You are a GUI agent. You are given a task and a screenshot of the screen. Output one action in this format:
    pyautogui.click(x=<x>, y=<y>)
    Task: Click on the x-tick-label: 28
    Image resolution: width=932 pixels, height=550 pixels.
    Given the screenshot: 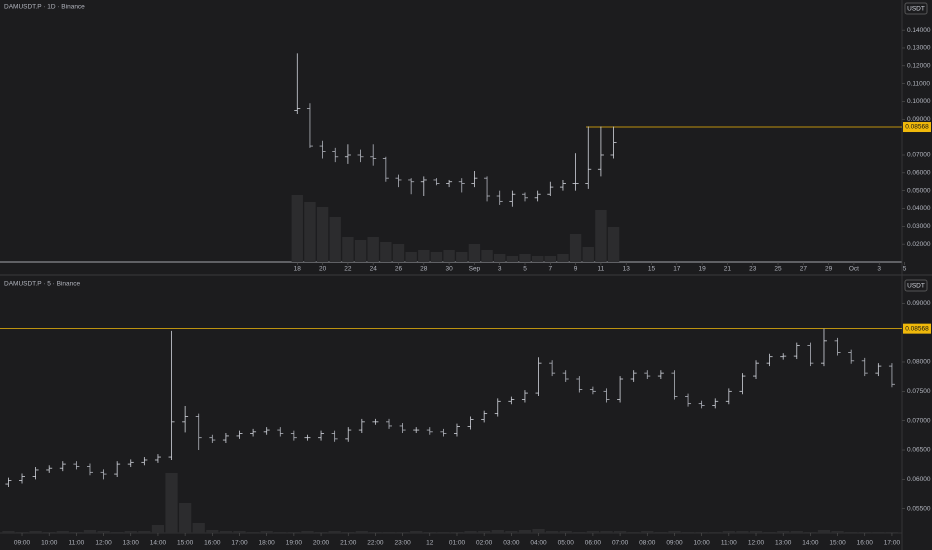 What is the action you would take?
    pyautogui.click(x=424, y=269)
    